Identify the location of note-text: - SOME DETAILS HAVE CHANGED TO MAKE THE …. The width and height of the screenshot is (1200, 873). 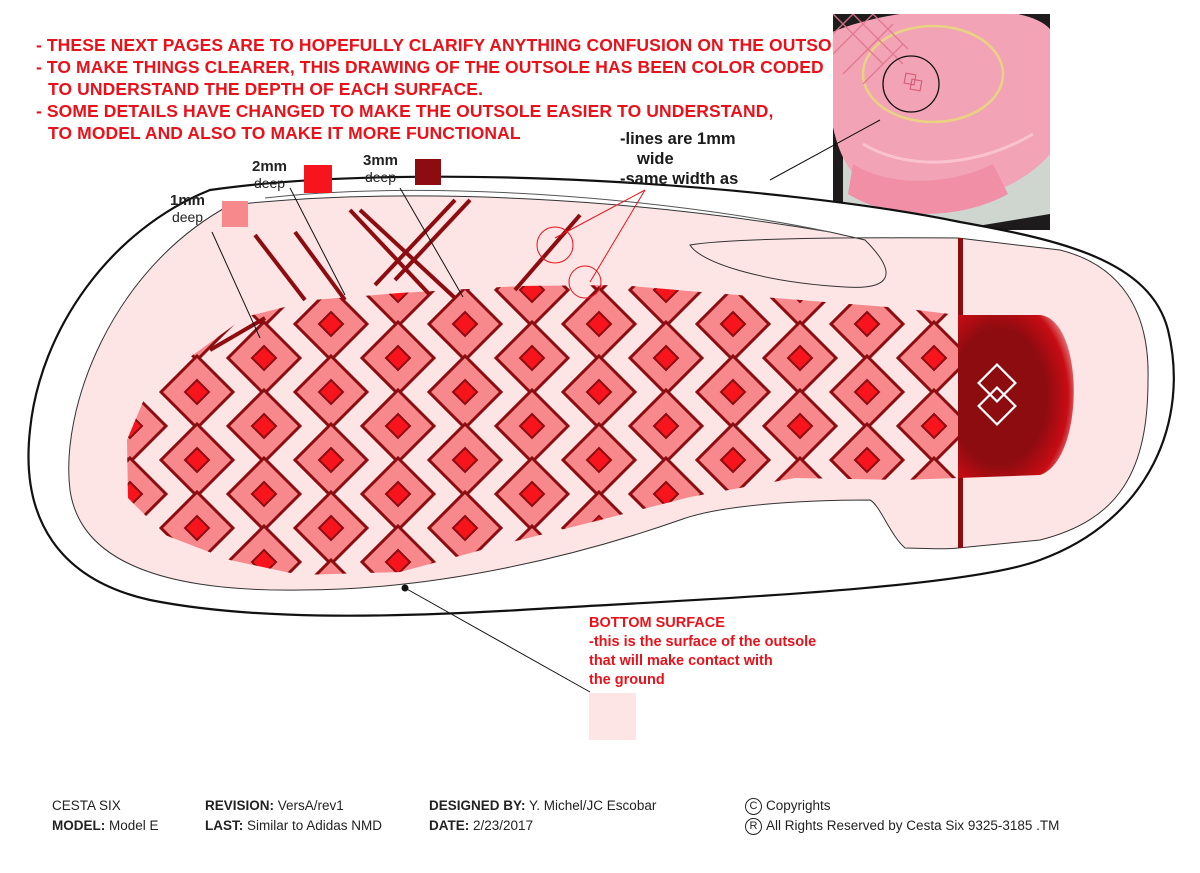
(405, 111).